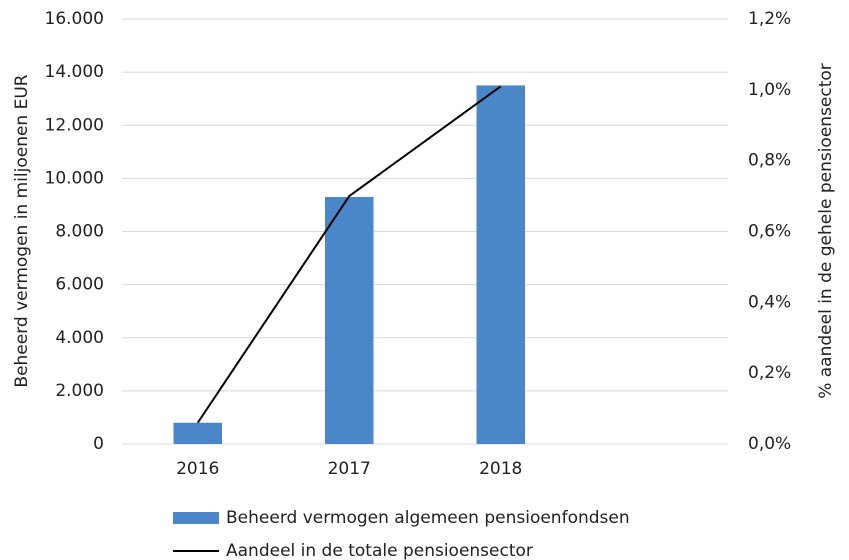 Image resolution: width=849 pixels, height=560 pixels. Describe the element at coordinates (379, 550) in the screenshot. I see `legend-label: Aandeel in de totale pensioensector` at that location.